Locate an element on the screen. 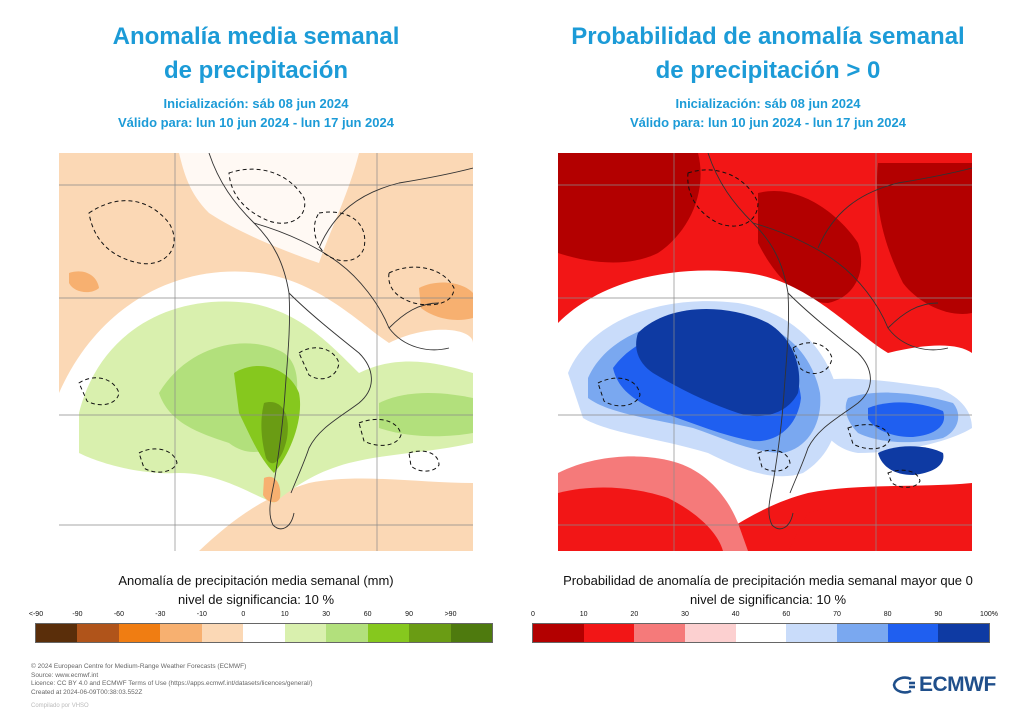 This screenshot has height=720, width=1024. colorbar-tick-label: >90 is located at coordinates (450, 614).